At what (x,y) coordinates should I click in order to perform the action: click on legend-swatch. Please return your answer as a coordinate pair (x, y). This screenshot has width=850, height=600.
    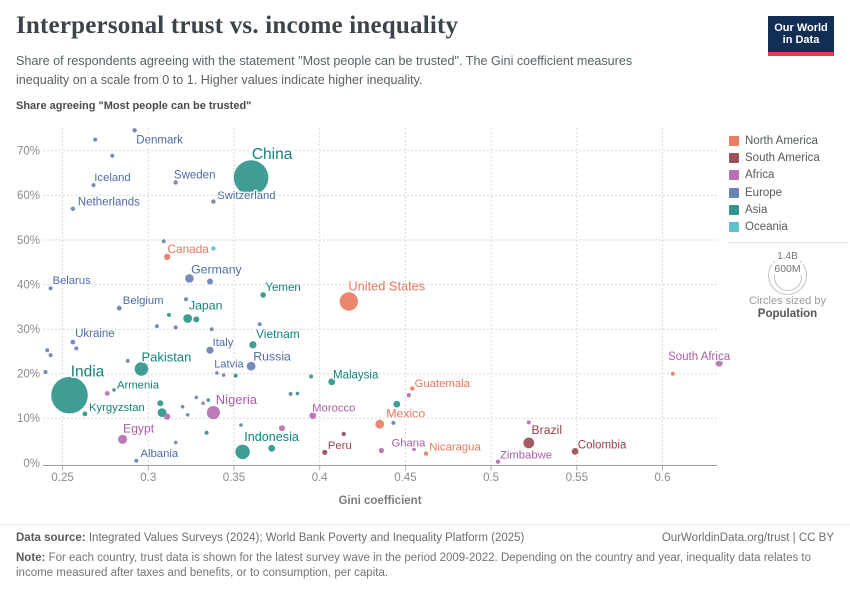
    Looking at the image, I should click on (734, 192).